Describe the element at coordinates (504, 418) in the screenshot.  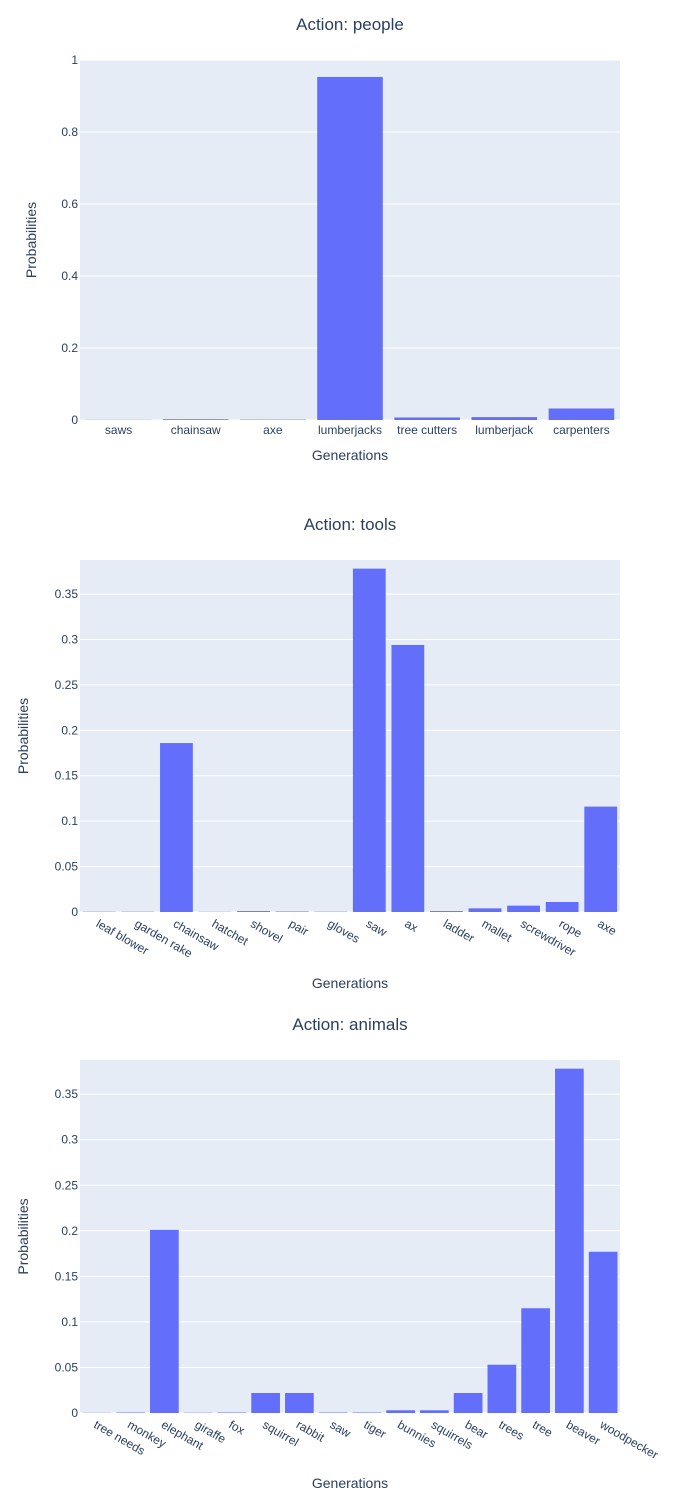
I see `bar-lumberjack` at that location.